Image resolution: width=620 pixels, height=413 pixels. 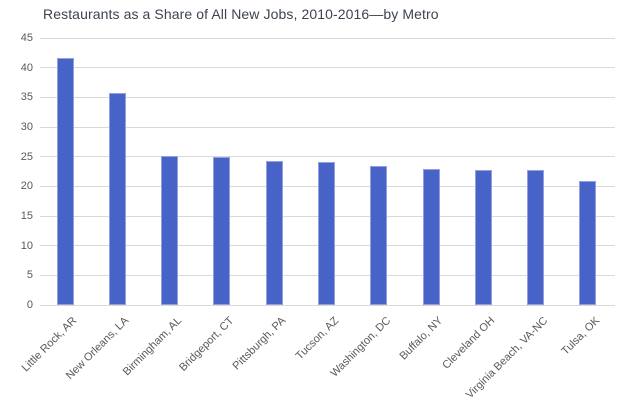 I want to click on y-axis-tick-label: 20, so click(x=26, y=186).